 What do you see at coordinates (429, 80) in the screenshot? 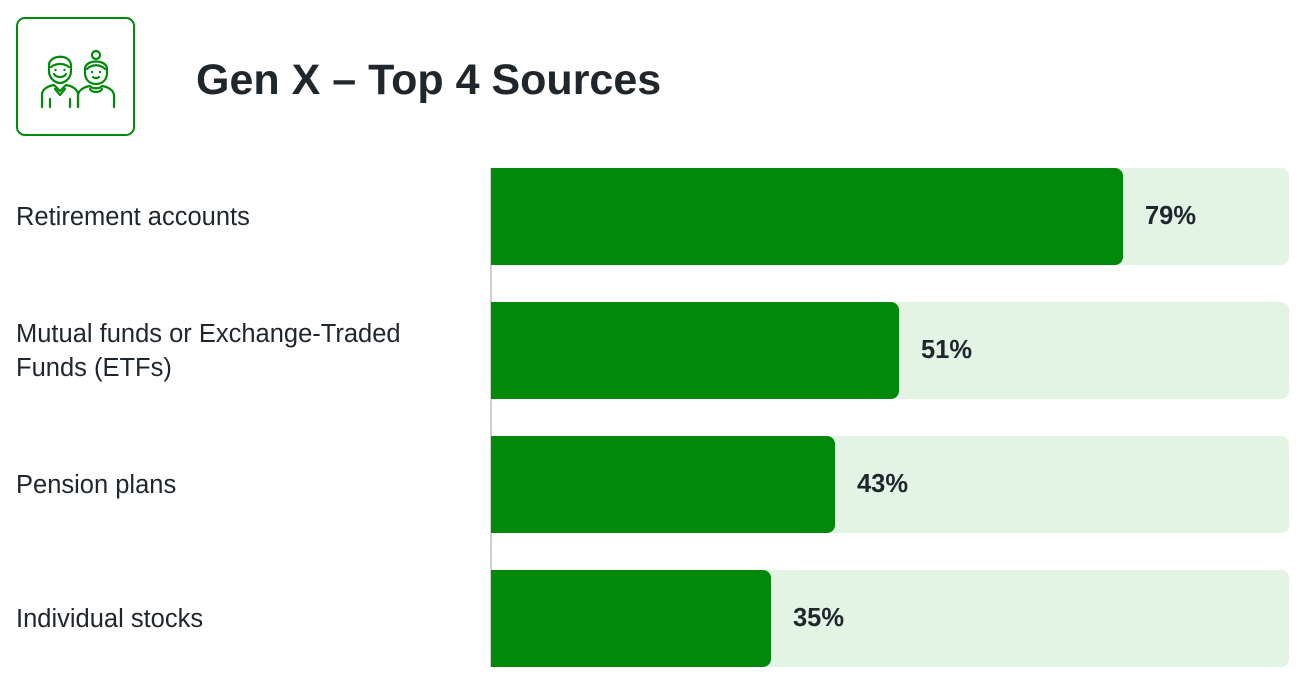
I see `page-title: Gen X – Top 4 Sources` at bounding box center [429, 80].